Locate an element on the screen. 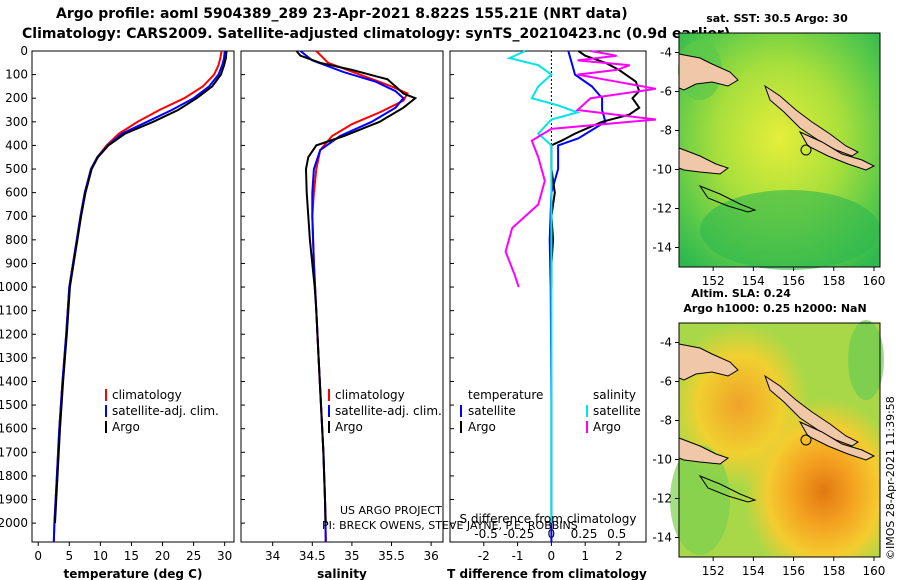 The width and height of the screenshot is (900, 580). depth-tick-label: 1100 is located at coordinates (14, 311).